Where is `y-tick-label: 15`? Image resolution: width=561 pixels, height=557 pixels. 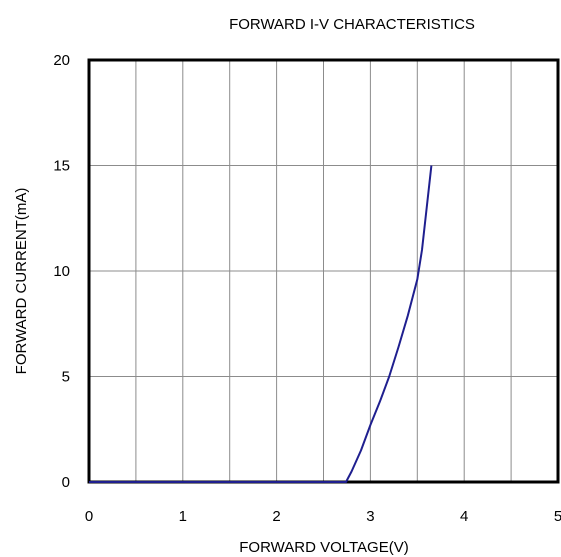 y-tick-label: 15 is located at coordinates (61, 166).